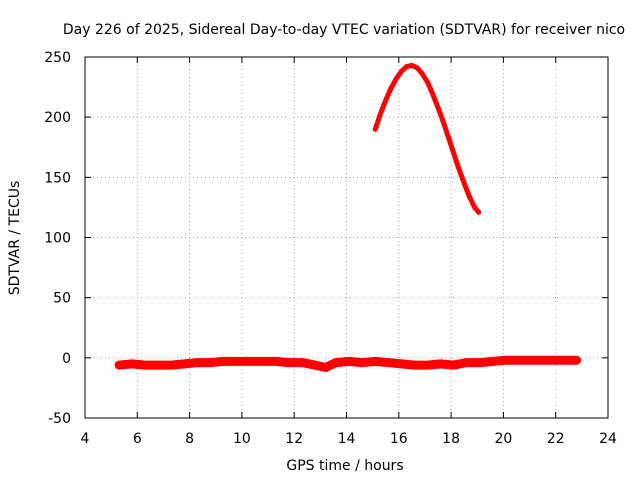  What do you see at coordinates (347, 439) in the screenshot?
I see `x-tick-label: 14` at bounding box center [347, 439].